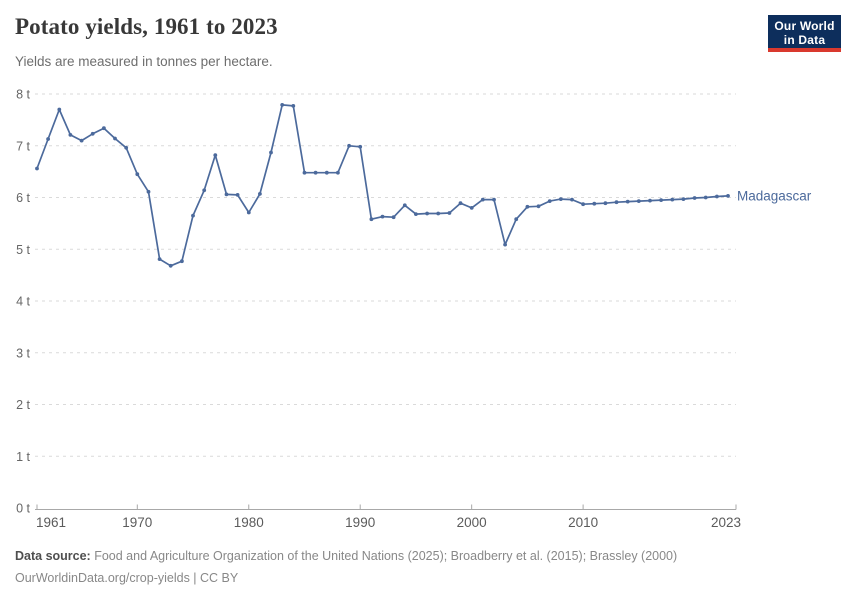 The width and height of the screenshot is (850, 600). What do you see at coordinates (360, 522) in the screenshot?
I see `x-tick-label: 1990` at bounding box center [360, 522].